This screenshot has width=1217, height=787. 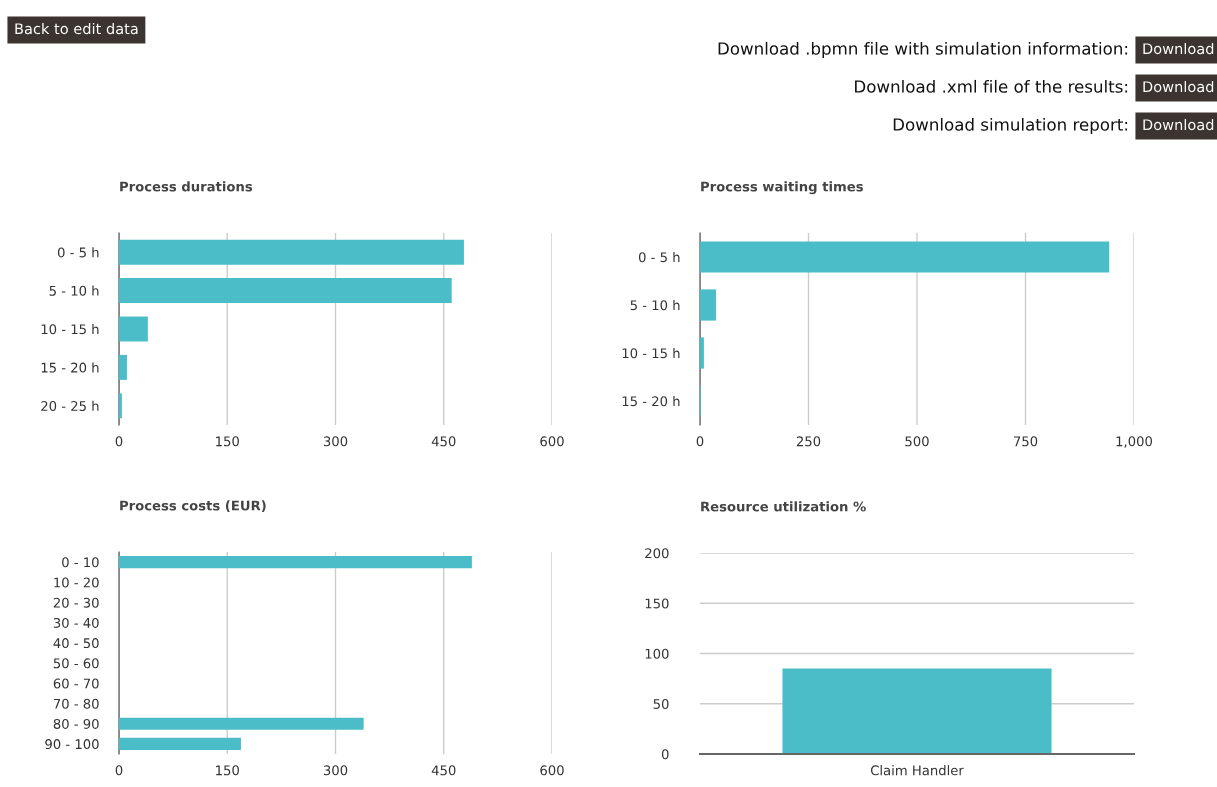 I want to click on y-tick-label: 10 - 20, so click(x=76, y=582).